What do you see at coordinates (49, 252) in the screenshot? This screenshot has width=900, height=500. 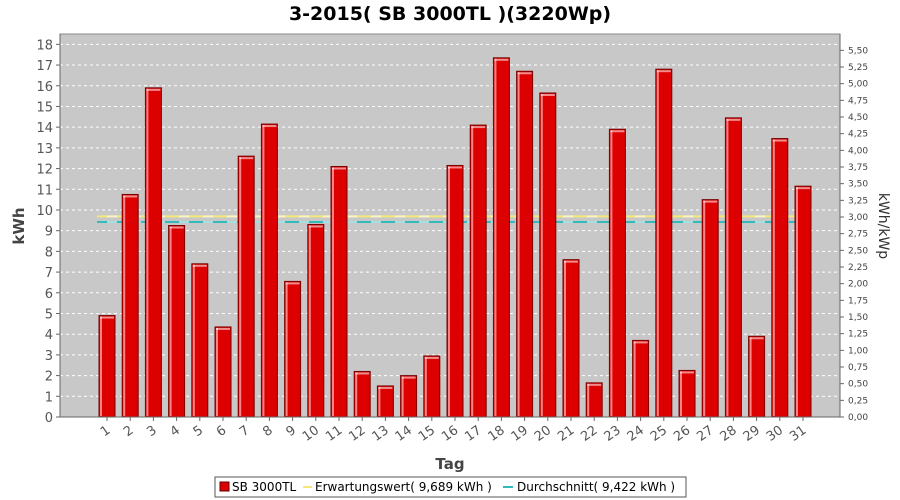 I see `y-tick-label: 8` at bounding box center [49, 252].